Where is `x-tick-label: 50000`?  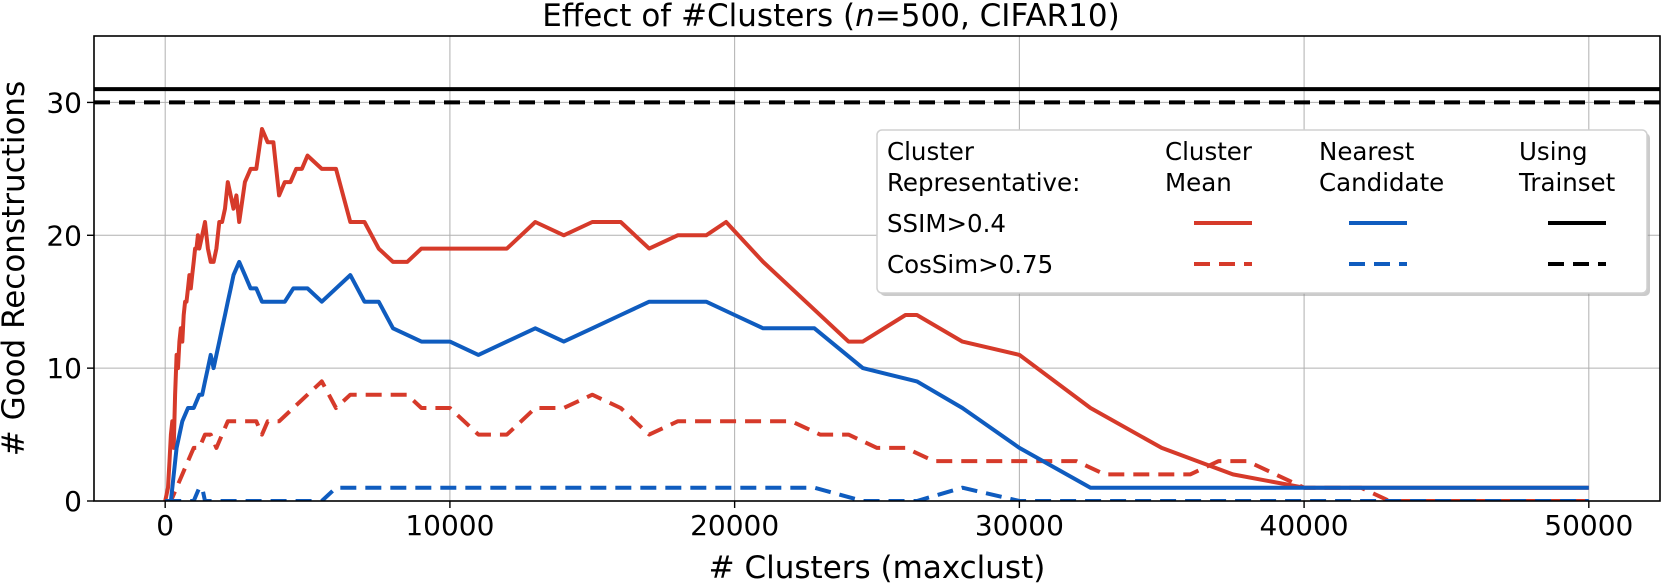 x-tick-label: 50000 is located at coordinates (1588, 525).